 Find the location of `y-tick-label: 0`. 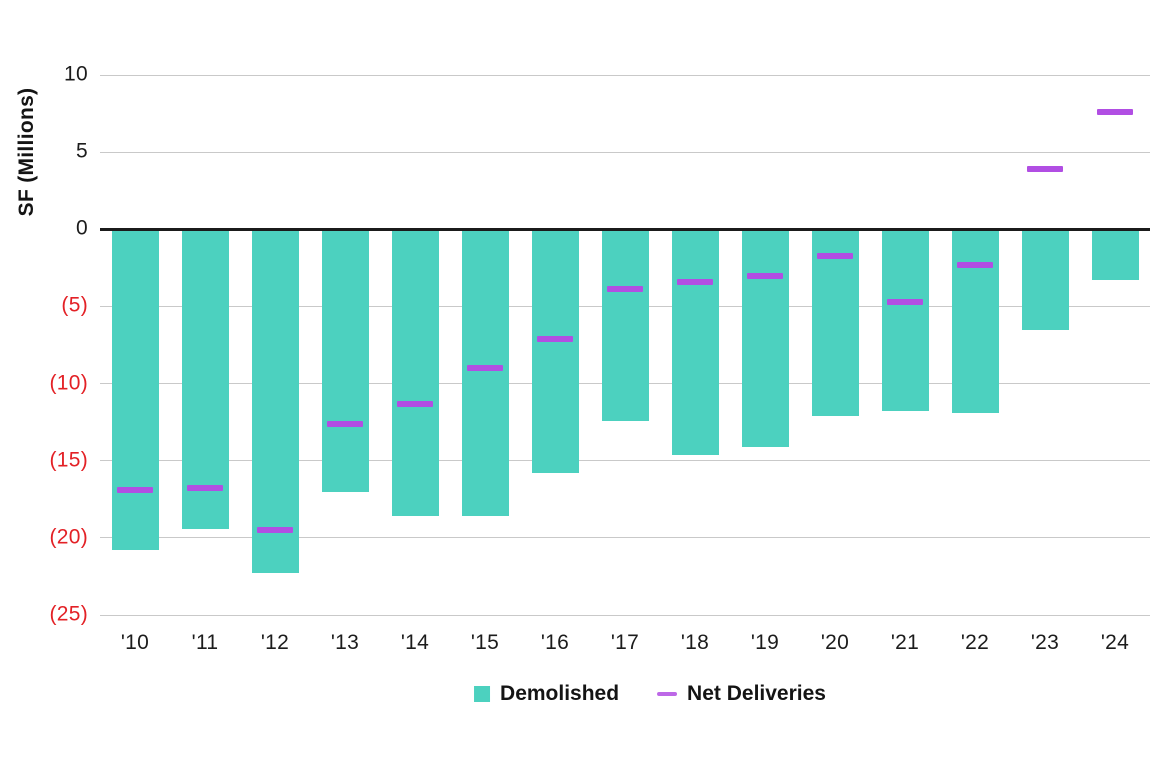

y-tick-label: 0 is located at coordinates (82, 228).